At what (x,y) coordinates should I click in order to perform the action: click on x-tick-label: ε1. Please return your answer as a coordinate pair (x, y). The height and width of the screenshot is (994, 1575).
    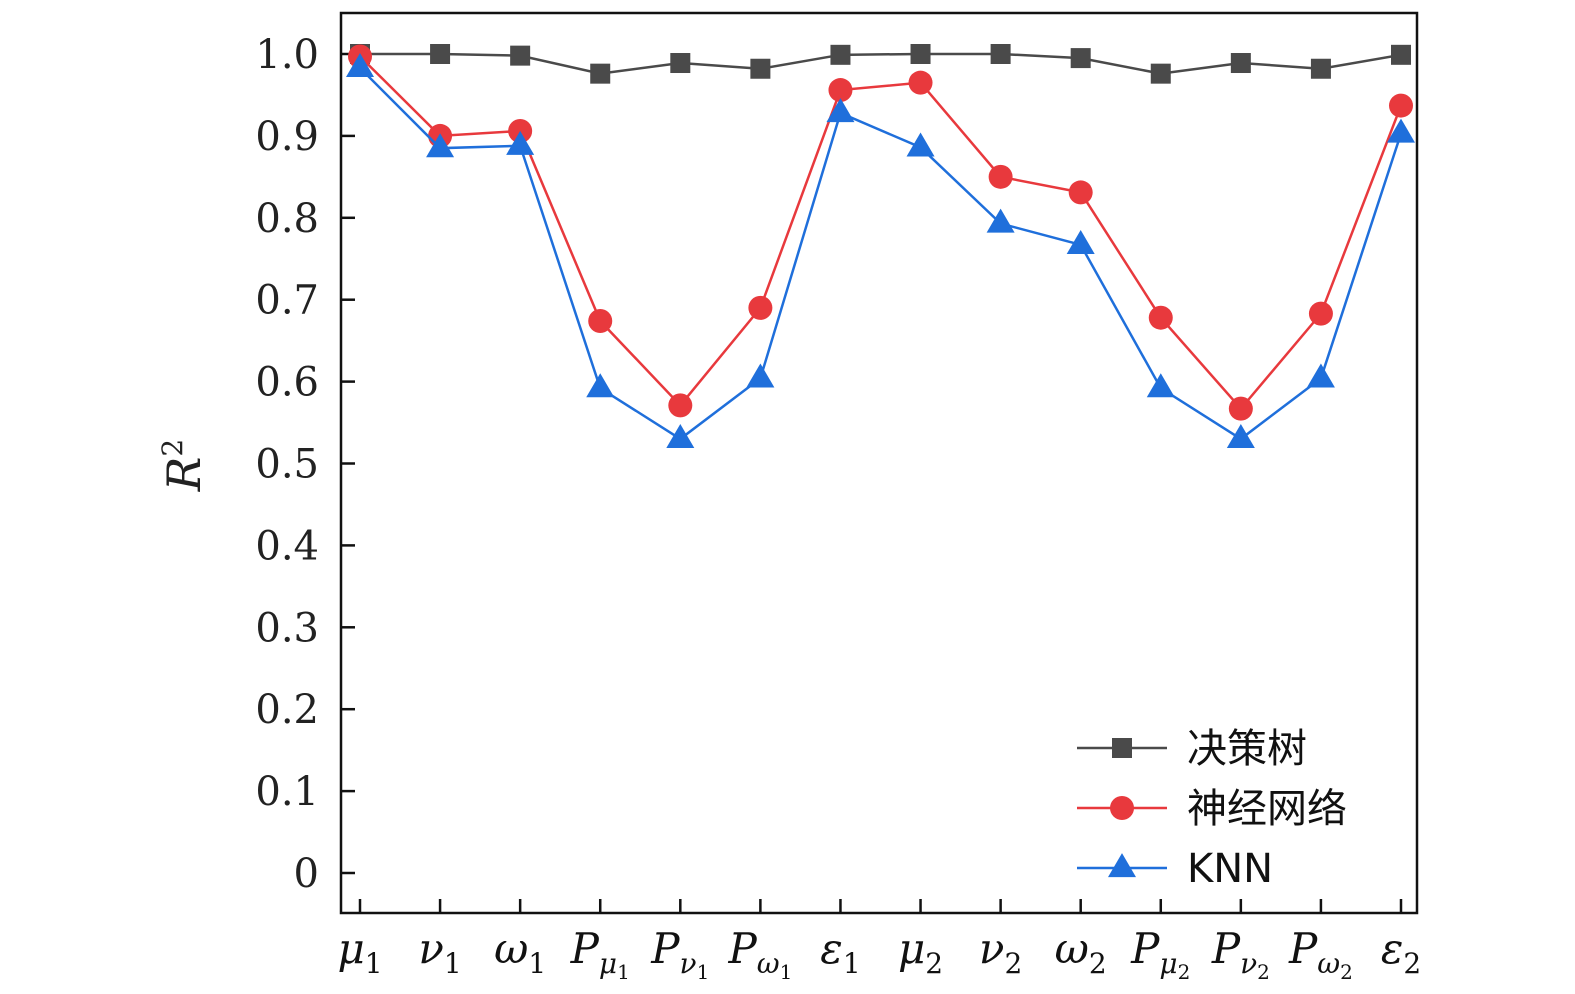
    Looking at the image, I should click on (840, 952).